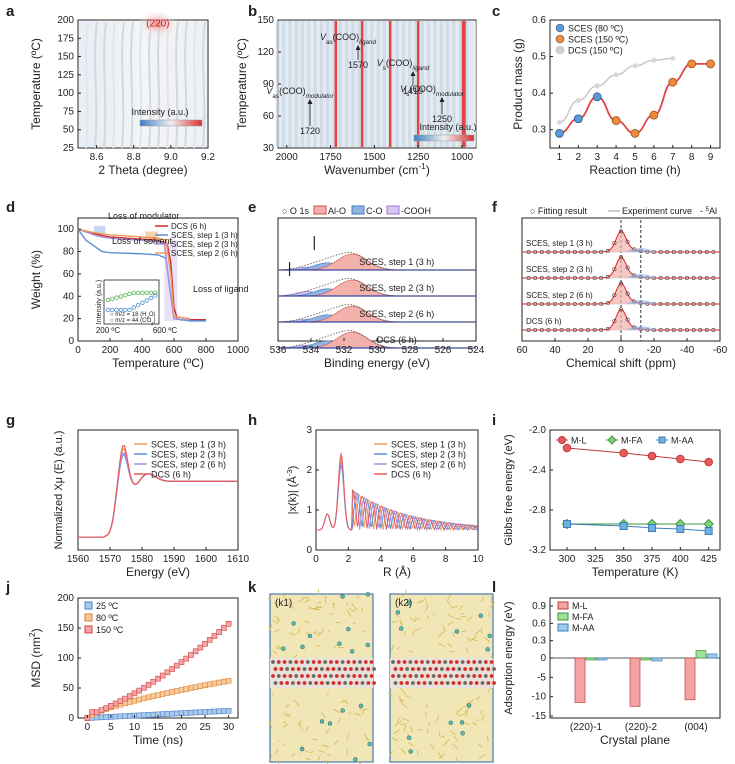 This screenshot has width=735, height=764. I want to click on legend-label: SCES, step 2 (6 h), so click(428, 465).